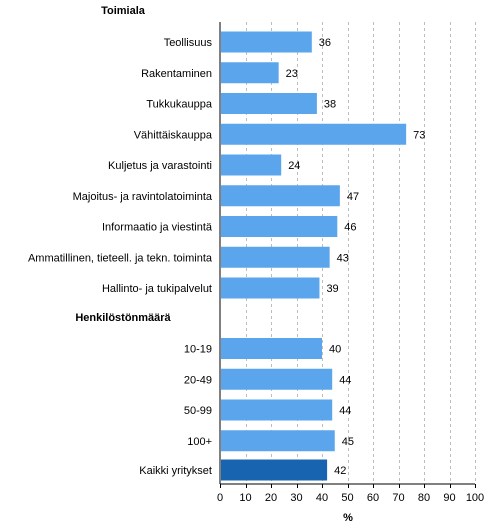 This screenshot has width=491, height=529. I want to click on group-heading: Henkilöstönmäärä, so click(123, 318).